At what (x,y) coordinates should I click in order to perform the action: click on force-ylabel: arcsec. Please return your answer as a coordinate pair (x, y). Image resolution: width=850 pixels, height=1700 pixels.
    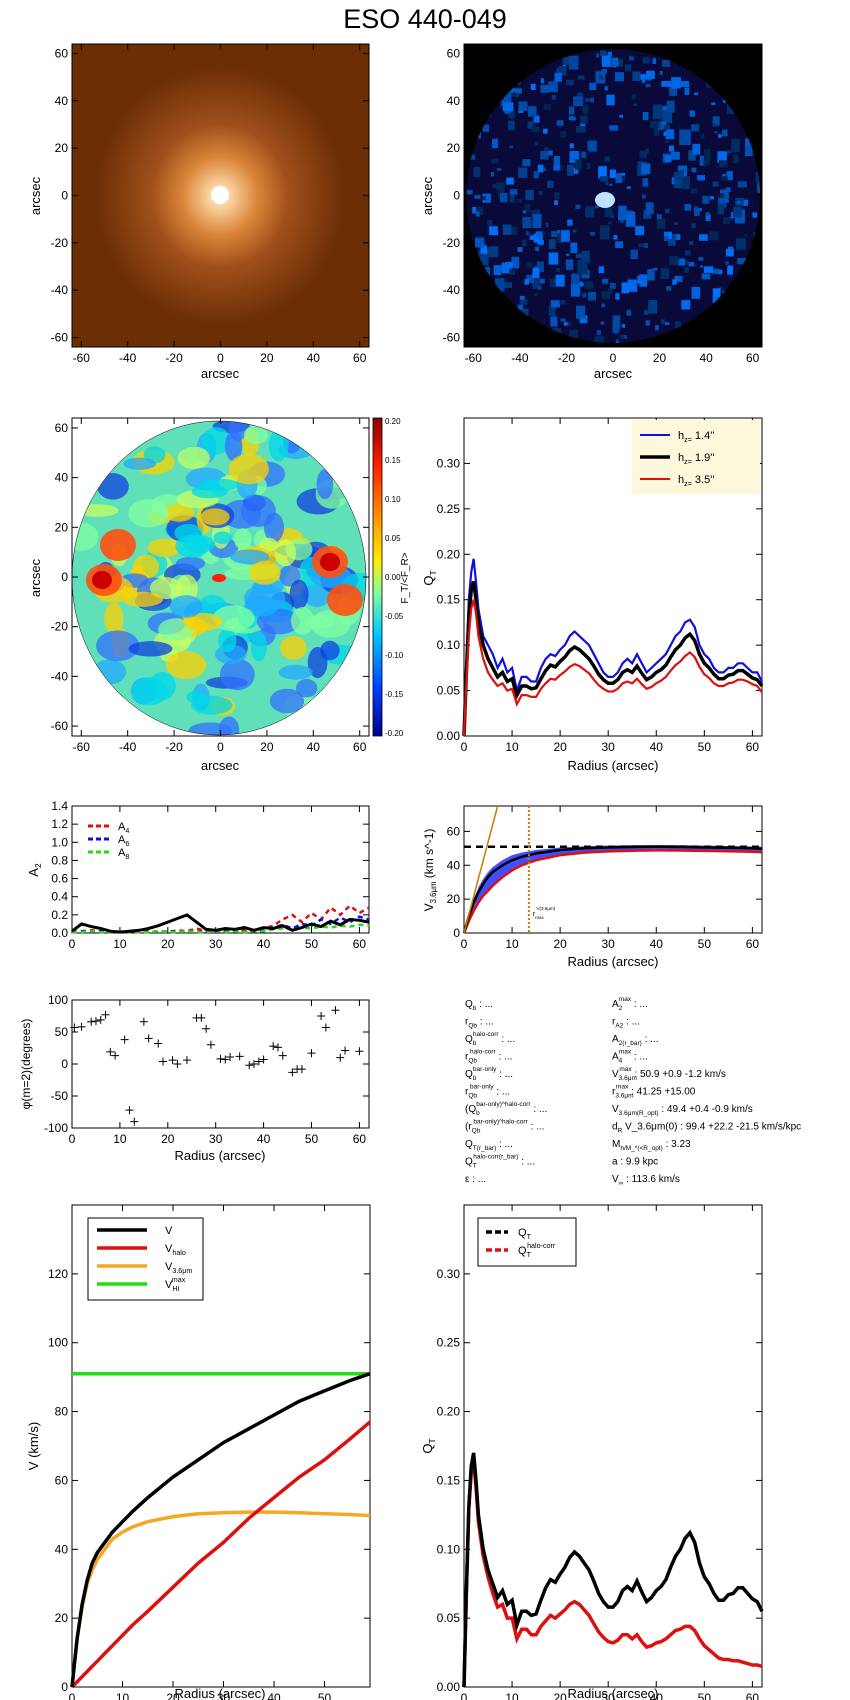
    Looking at the image, I should click on (35, 577).